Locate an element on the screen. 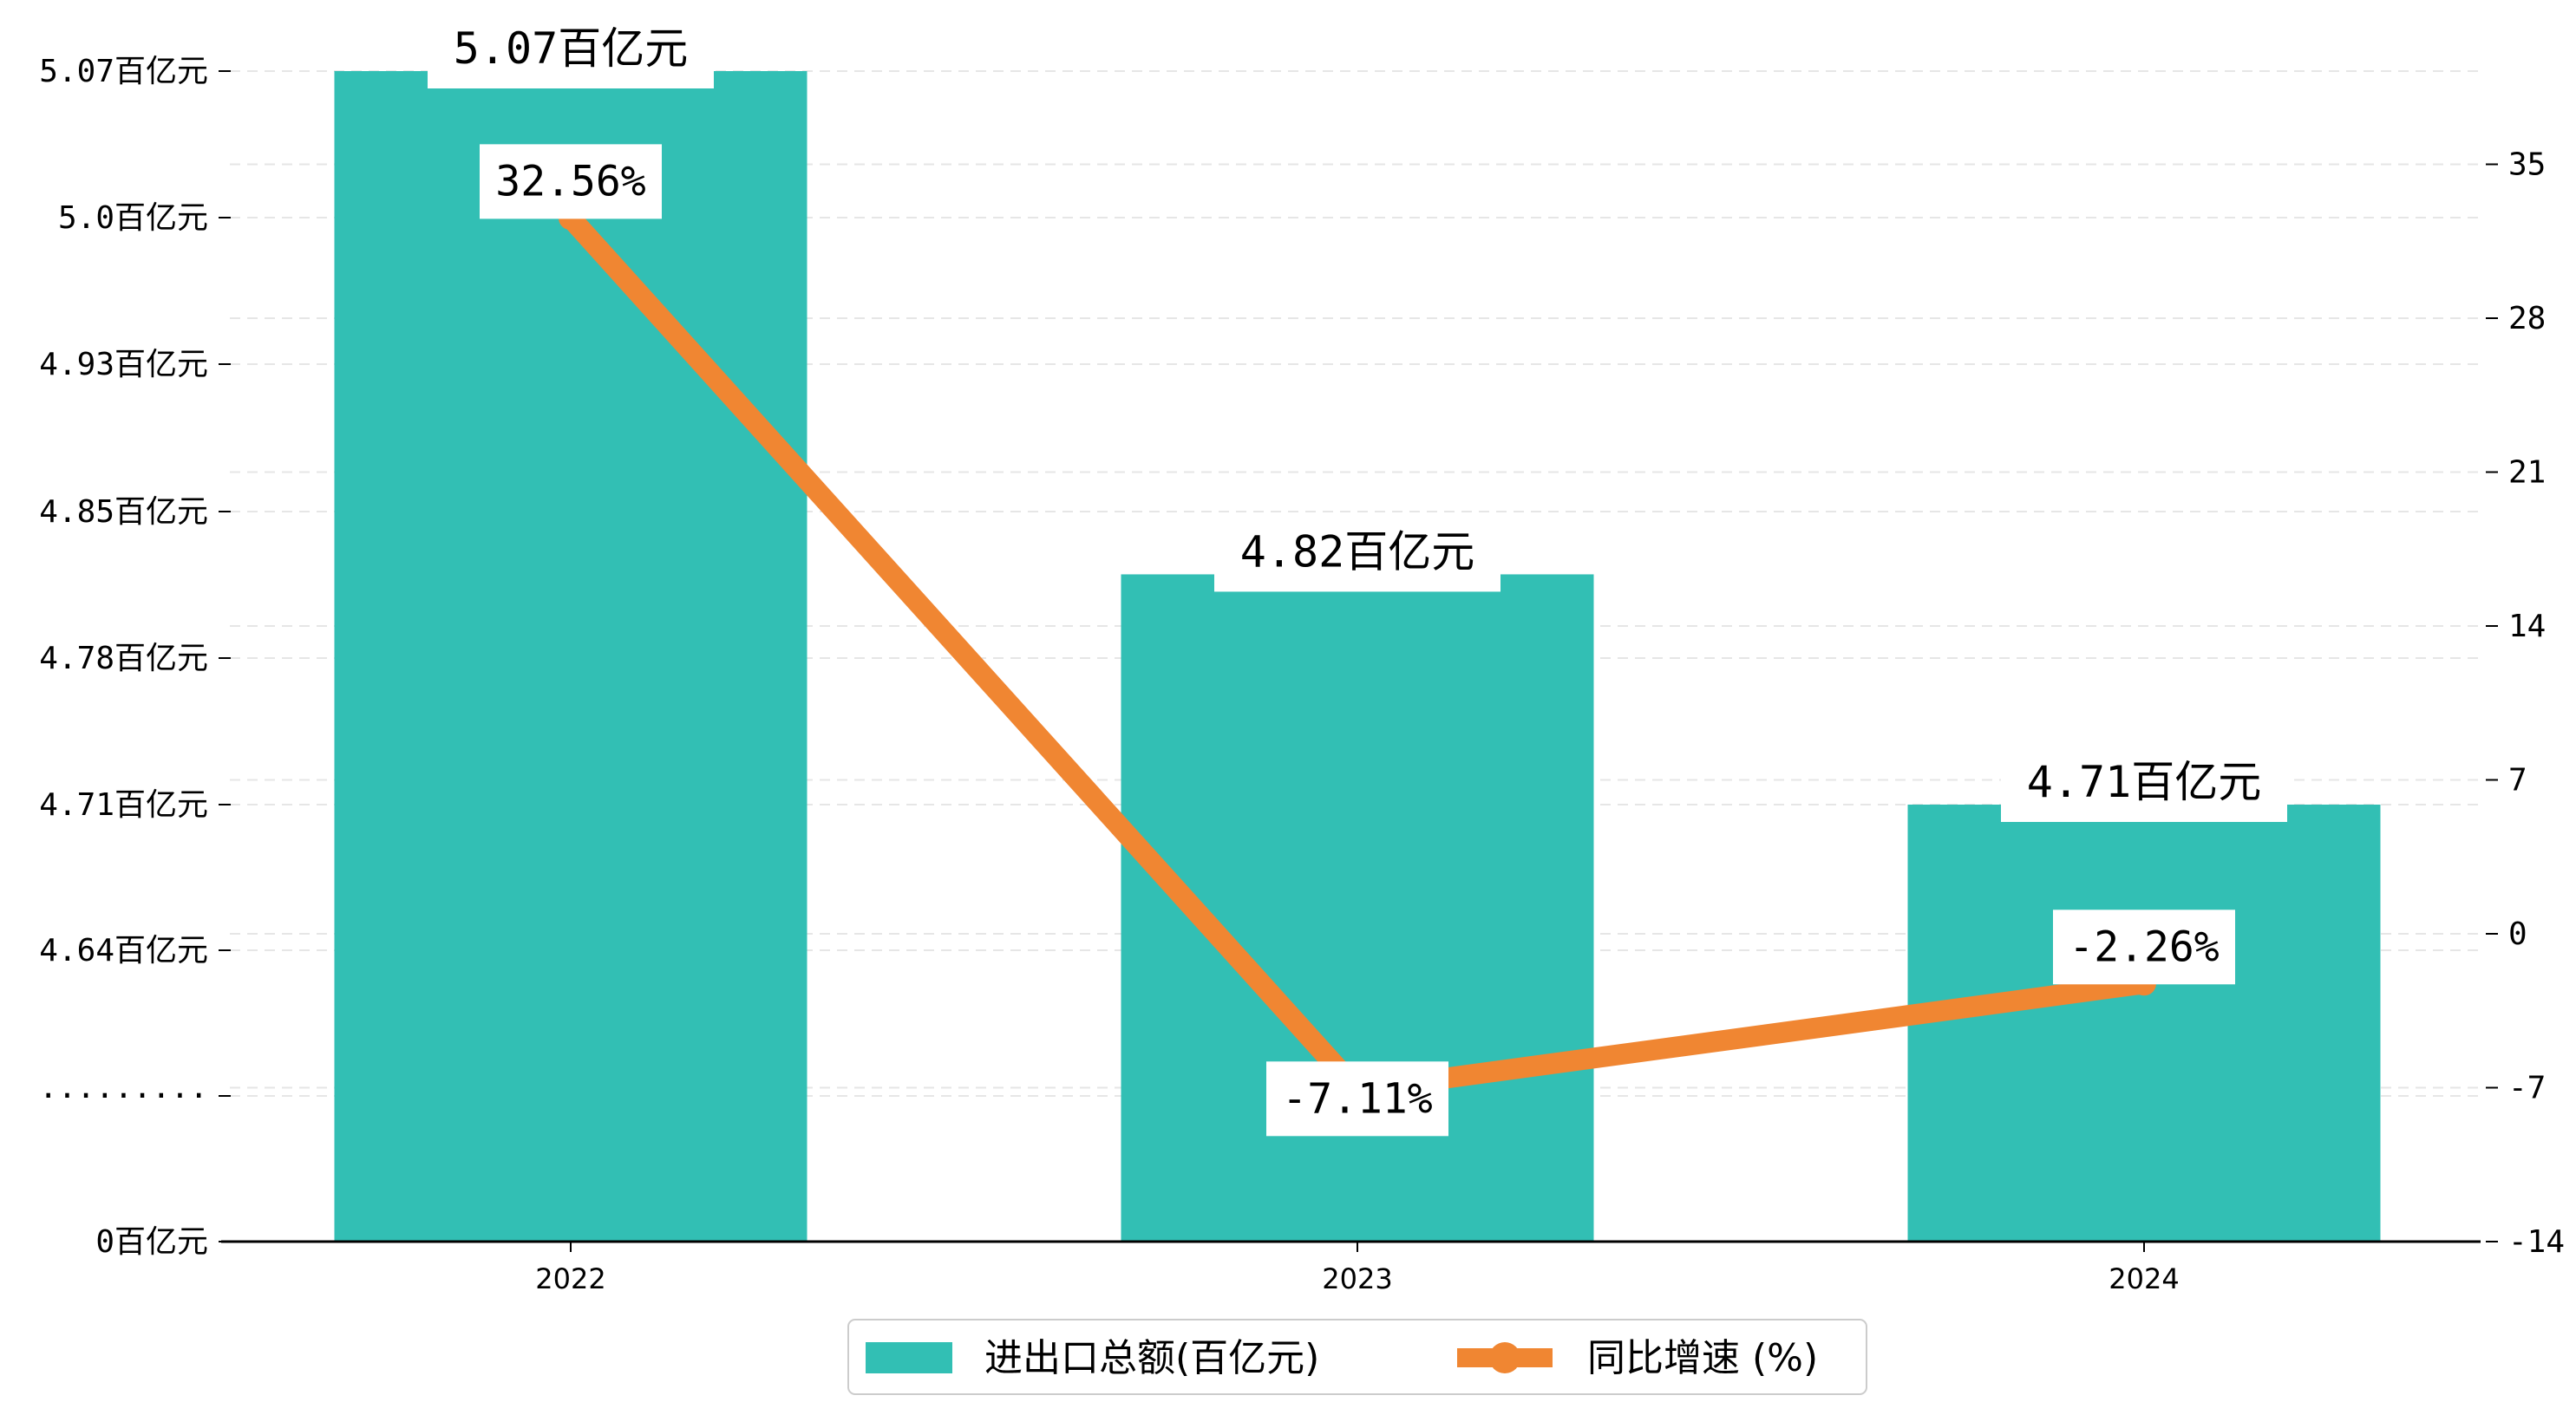  line-value-label: 32.56% is located at coordinates (570, 181).